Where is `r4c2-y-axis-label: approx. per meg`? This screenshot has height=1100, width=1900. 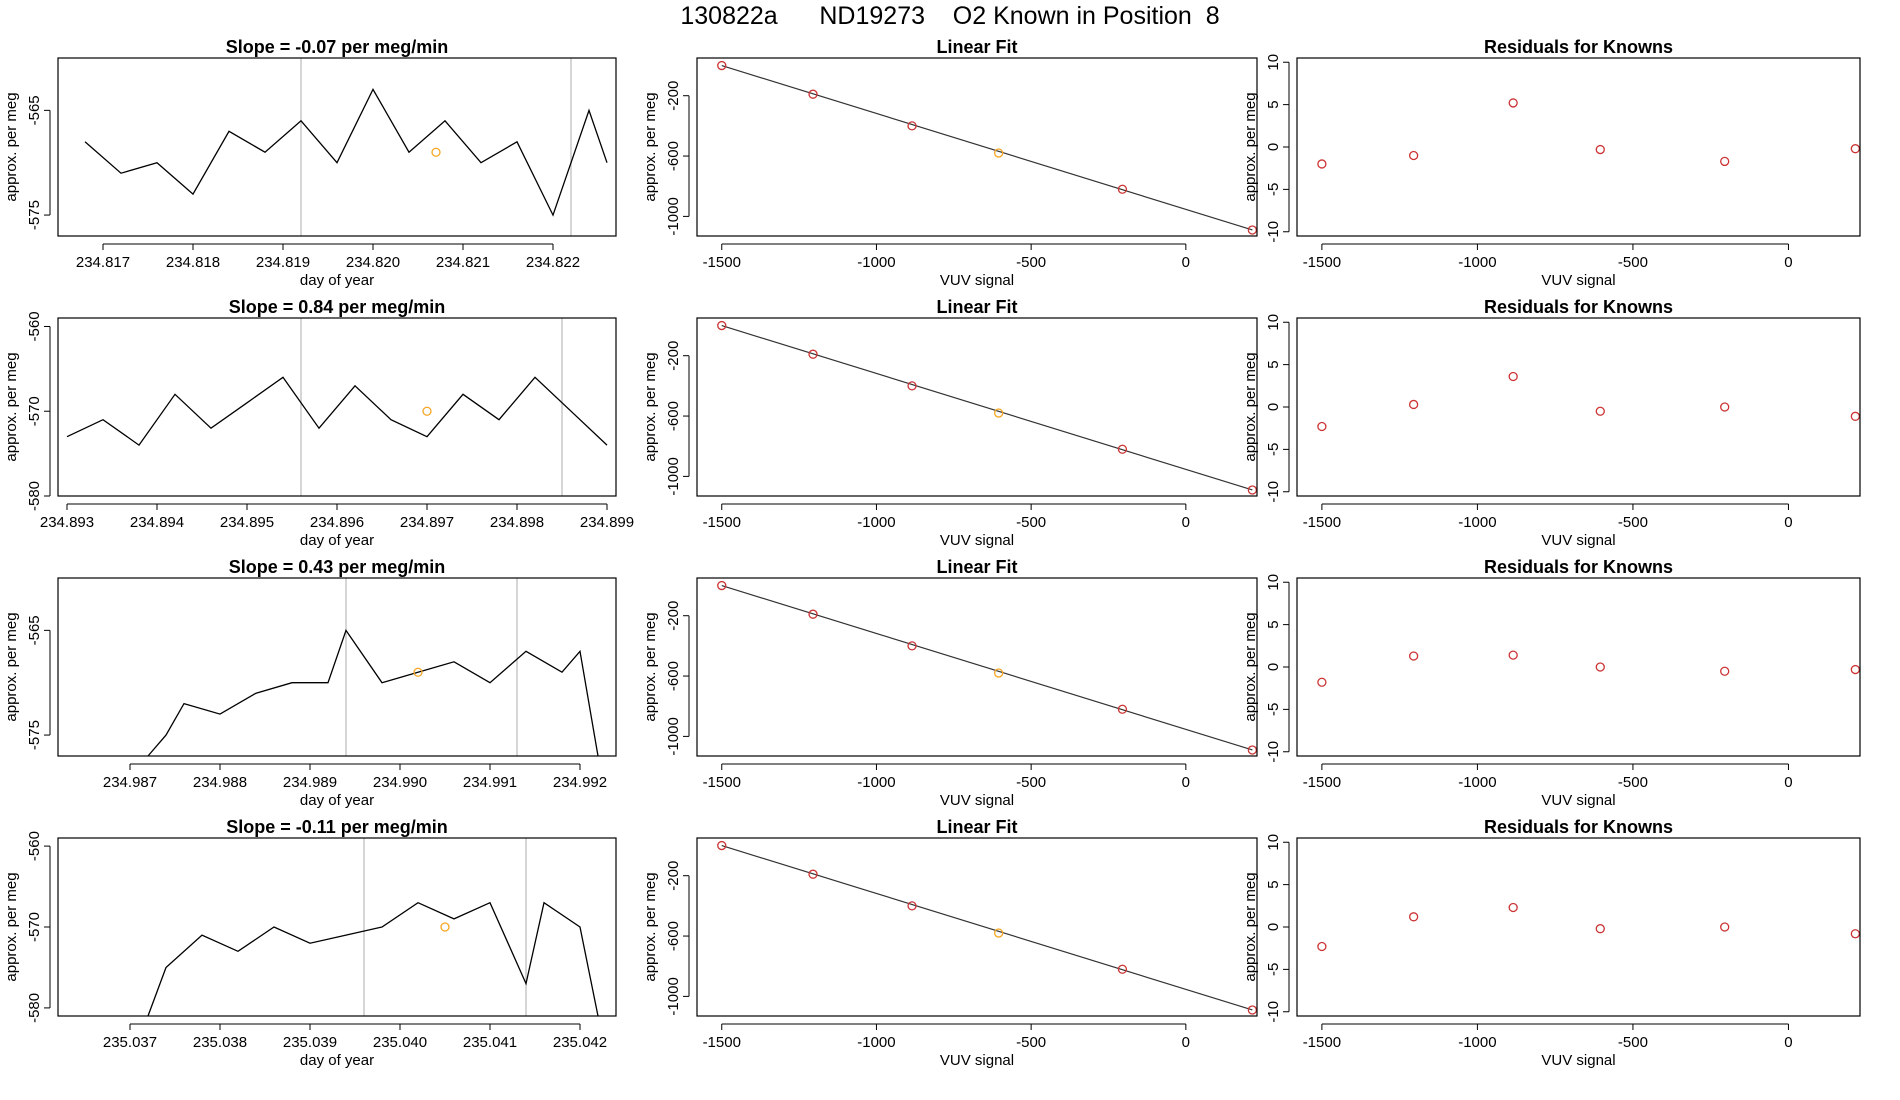 r4c2-y-axis-label: approx. per meg is located at coordinates (650, 926).